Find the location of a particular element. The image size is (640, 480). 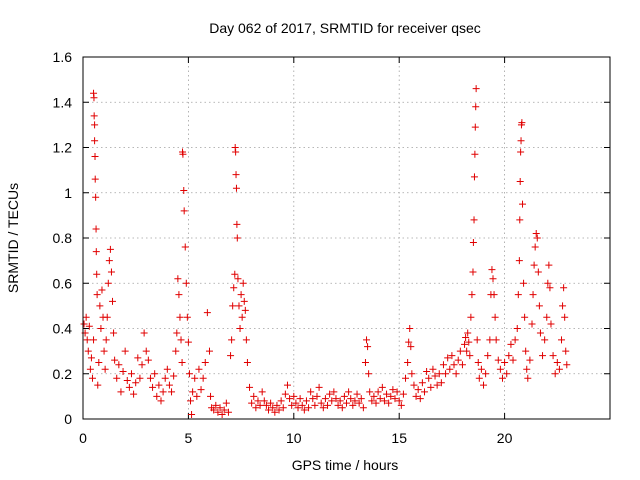

y-tick-label: 0.8 is located at coordinates (63, 238).